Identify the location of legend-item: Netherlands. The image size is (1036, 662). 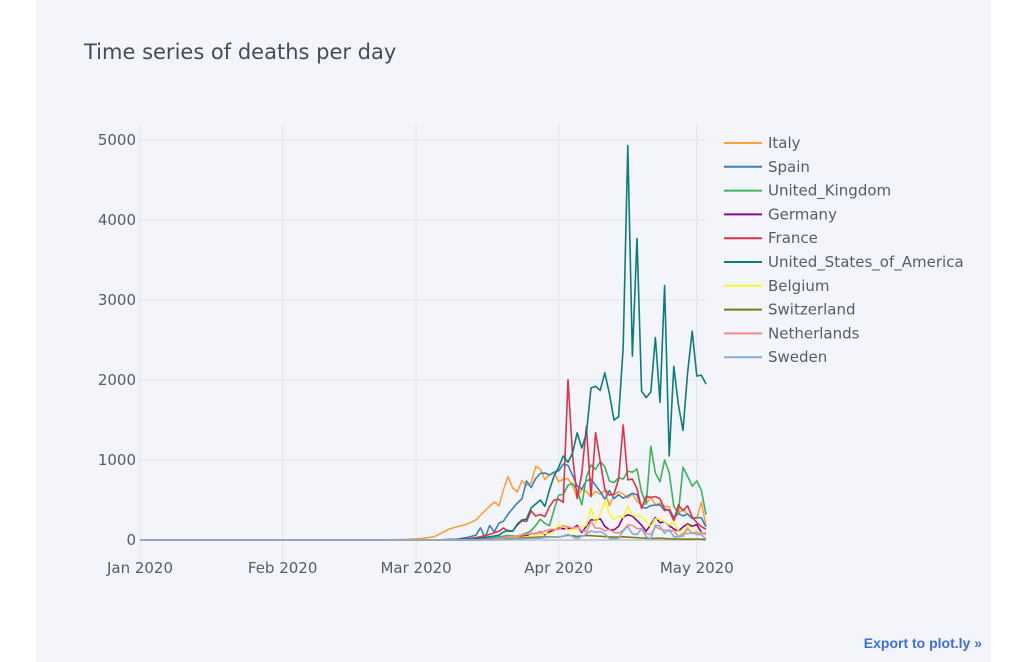
(792, 333).